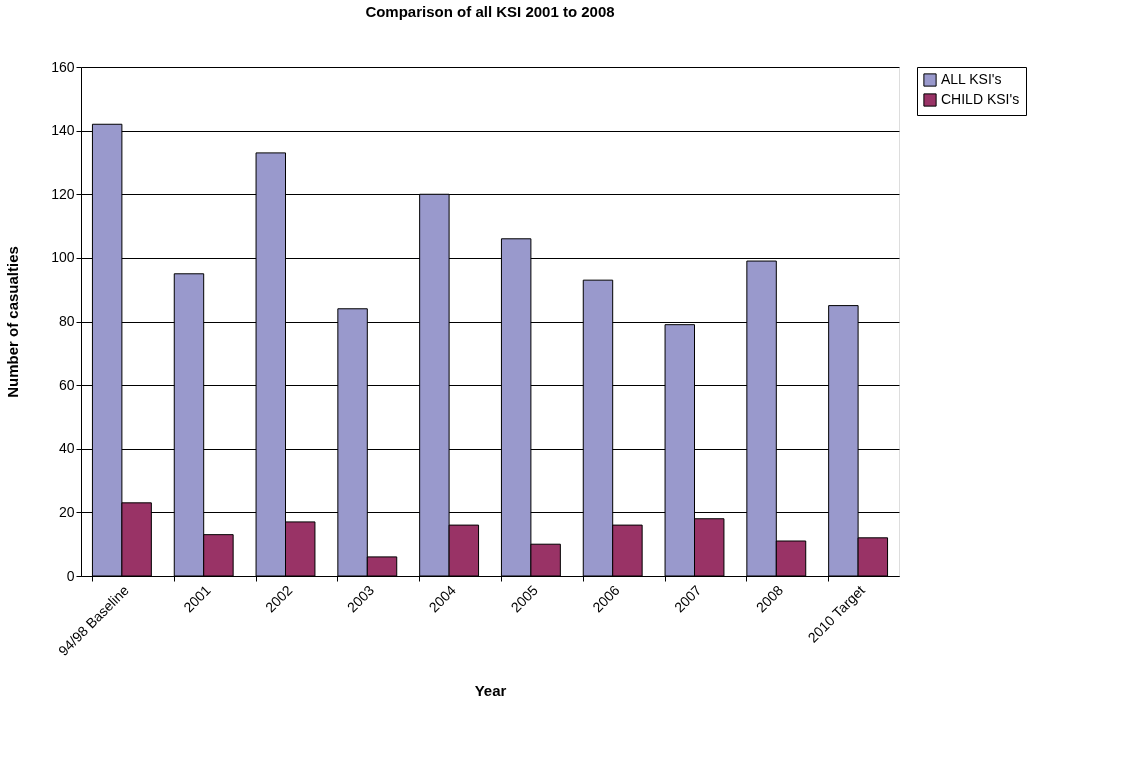 The image size is (1123, 778). I want to click on y-tick-label: 0, so click(70, 575).